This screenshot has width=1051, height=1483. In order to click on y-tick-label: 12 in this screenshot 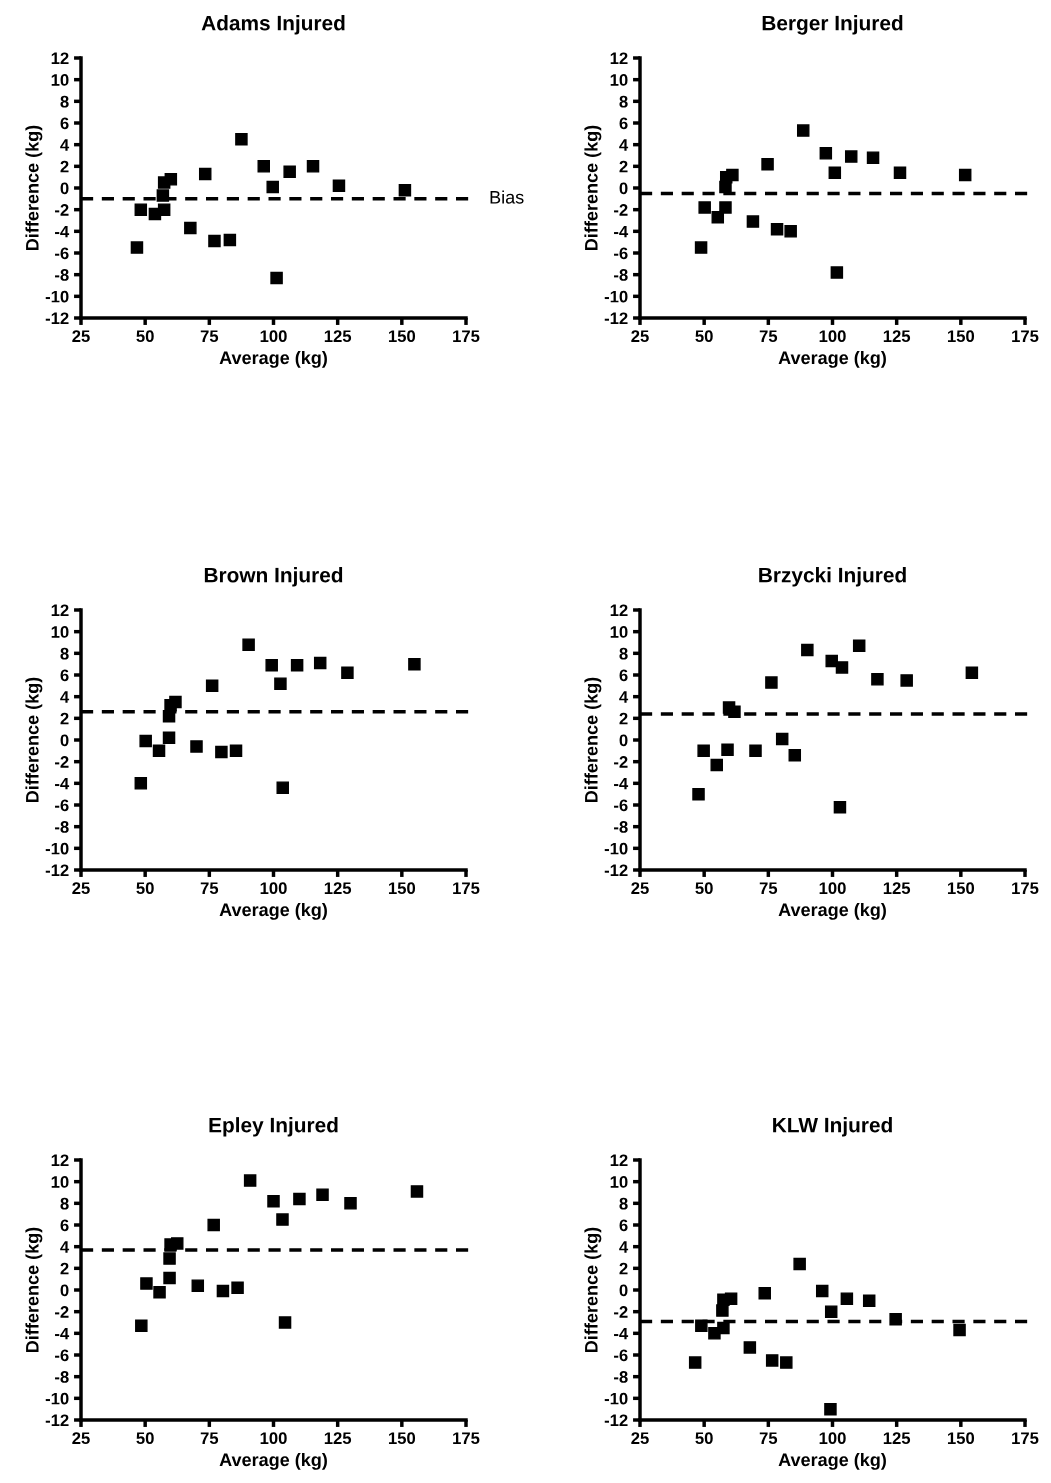, I will do `click(619, 58)`.